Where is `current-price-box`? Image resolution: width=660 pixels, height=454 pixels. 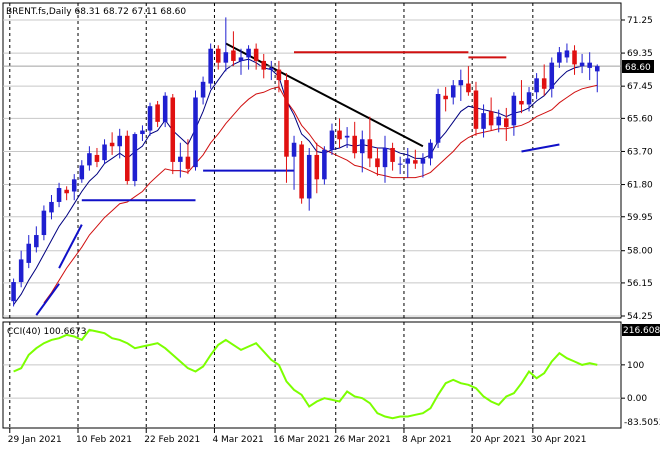 current-price-box is located at coordinates (638, 66).